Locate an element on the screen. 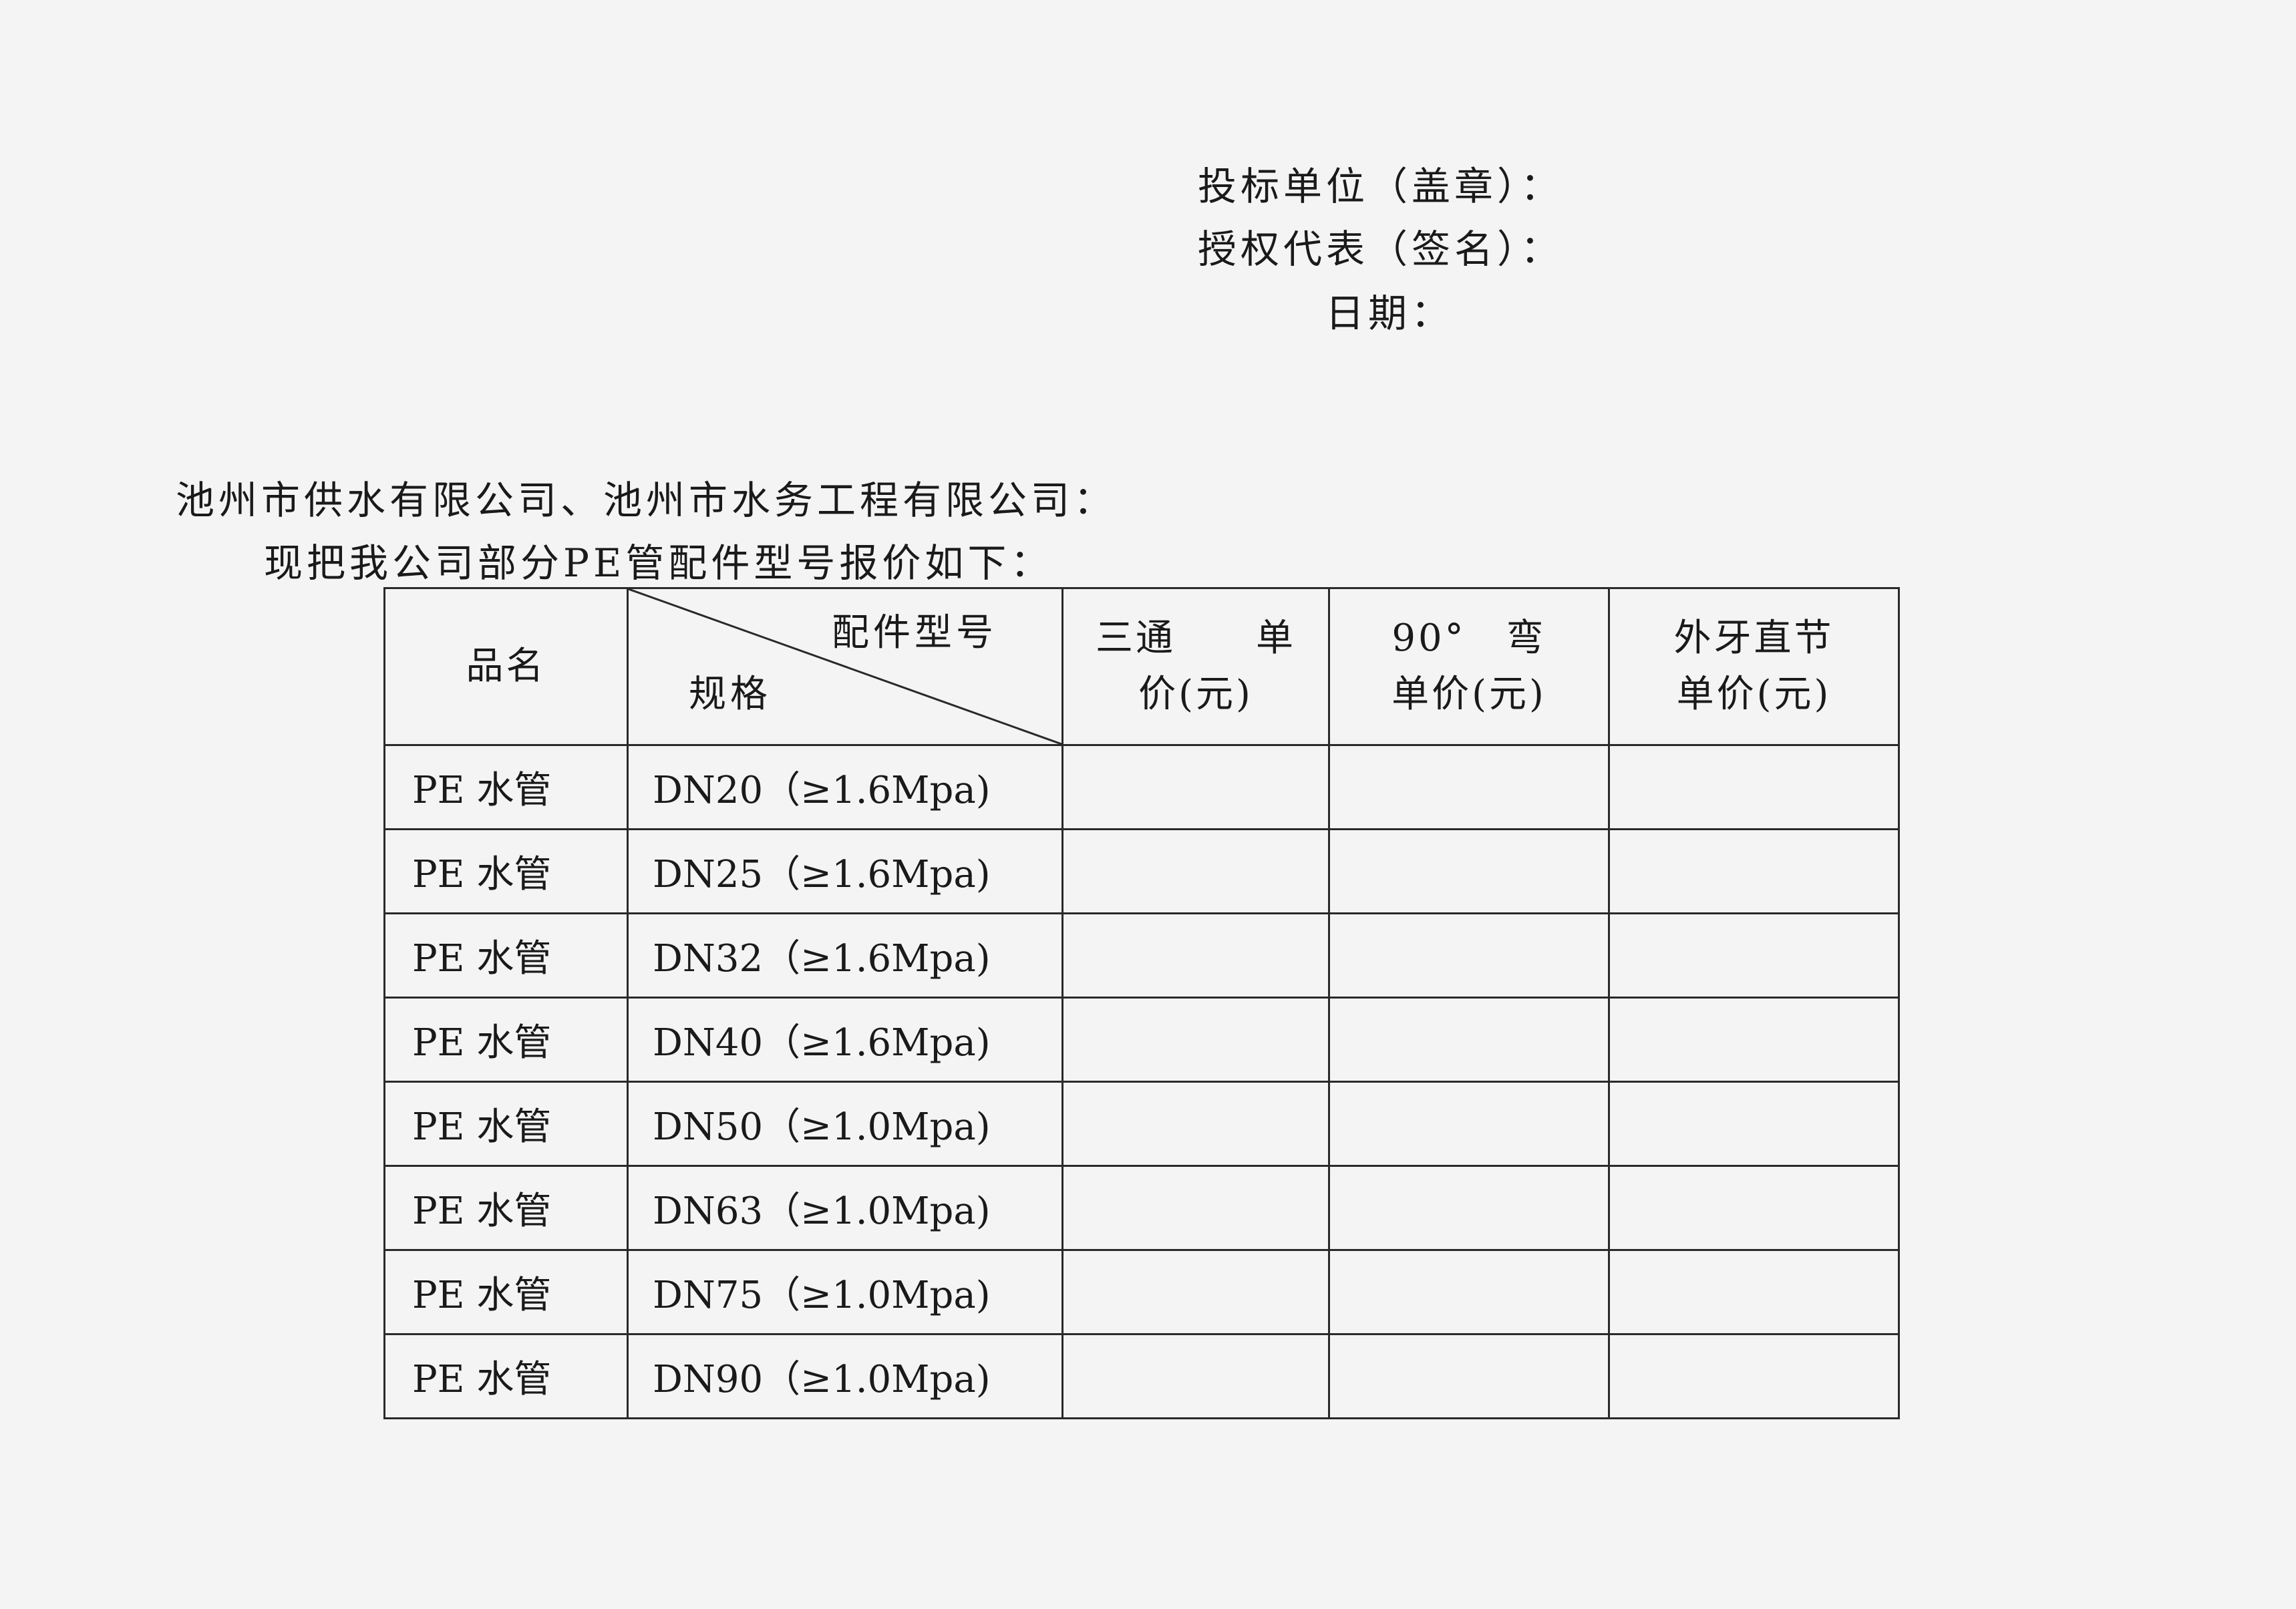 This screenshot has width=2296, height=1609. authorized-rep-label: 授权代表（签名）： is located at coordinates (1381, 249).